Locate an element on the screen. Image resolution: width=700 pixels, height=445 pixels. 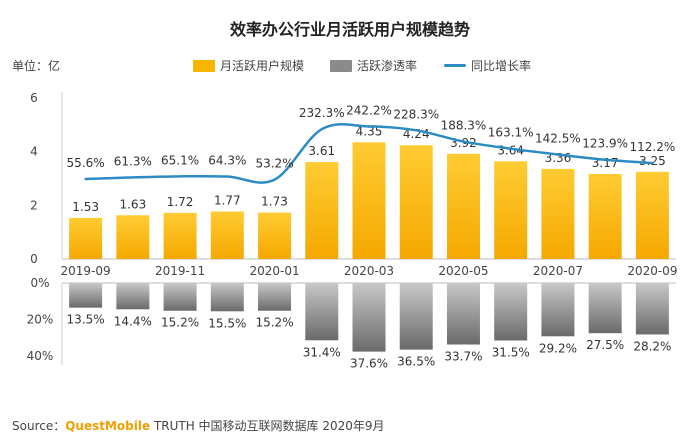
yoy-point-label: 112.2% is located at coordinates (653, 147).